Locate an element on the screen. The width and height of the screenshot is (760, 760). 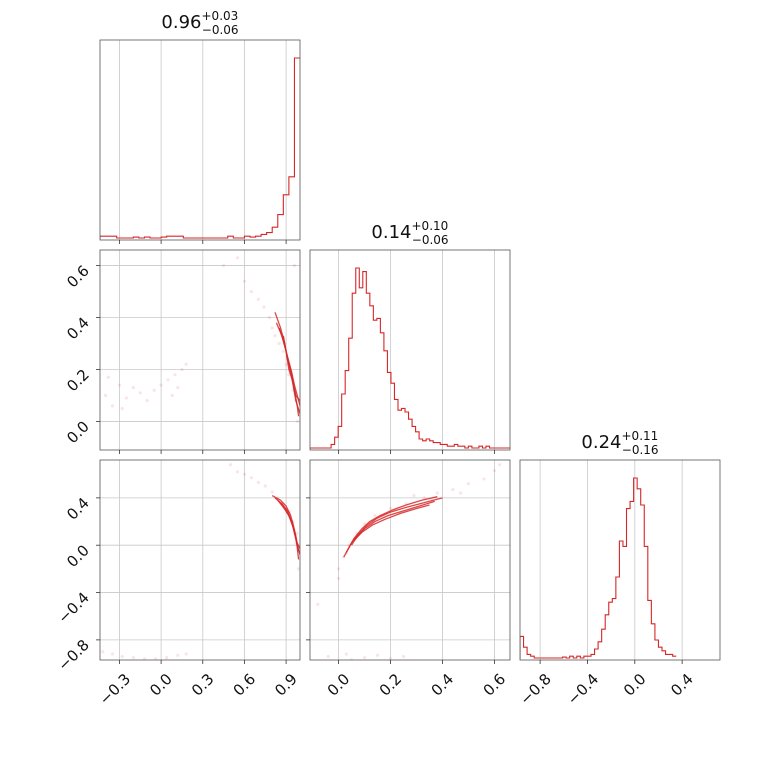
tick-label-y: 0.0 is located at coordinates (78, 556).